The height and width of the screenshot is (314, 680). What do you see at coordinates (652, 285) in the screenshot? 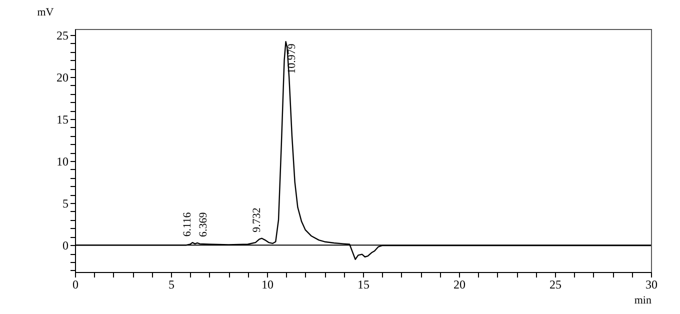
I see `x-tick-label: 30` at bounding box center [652, 285].